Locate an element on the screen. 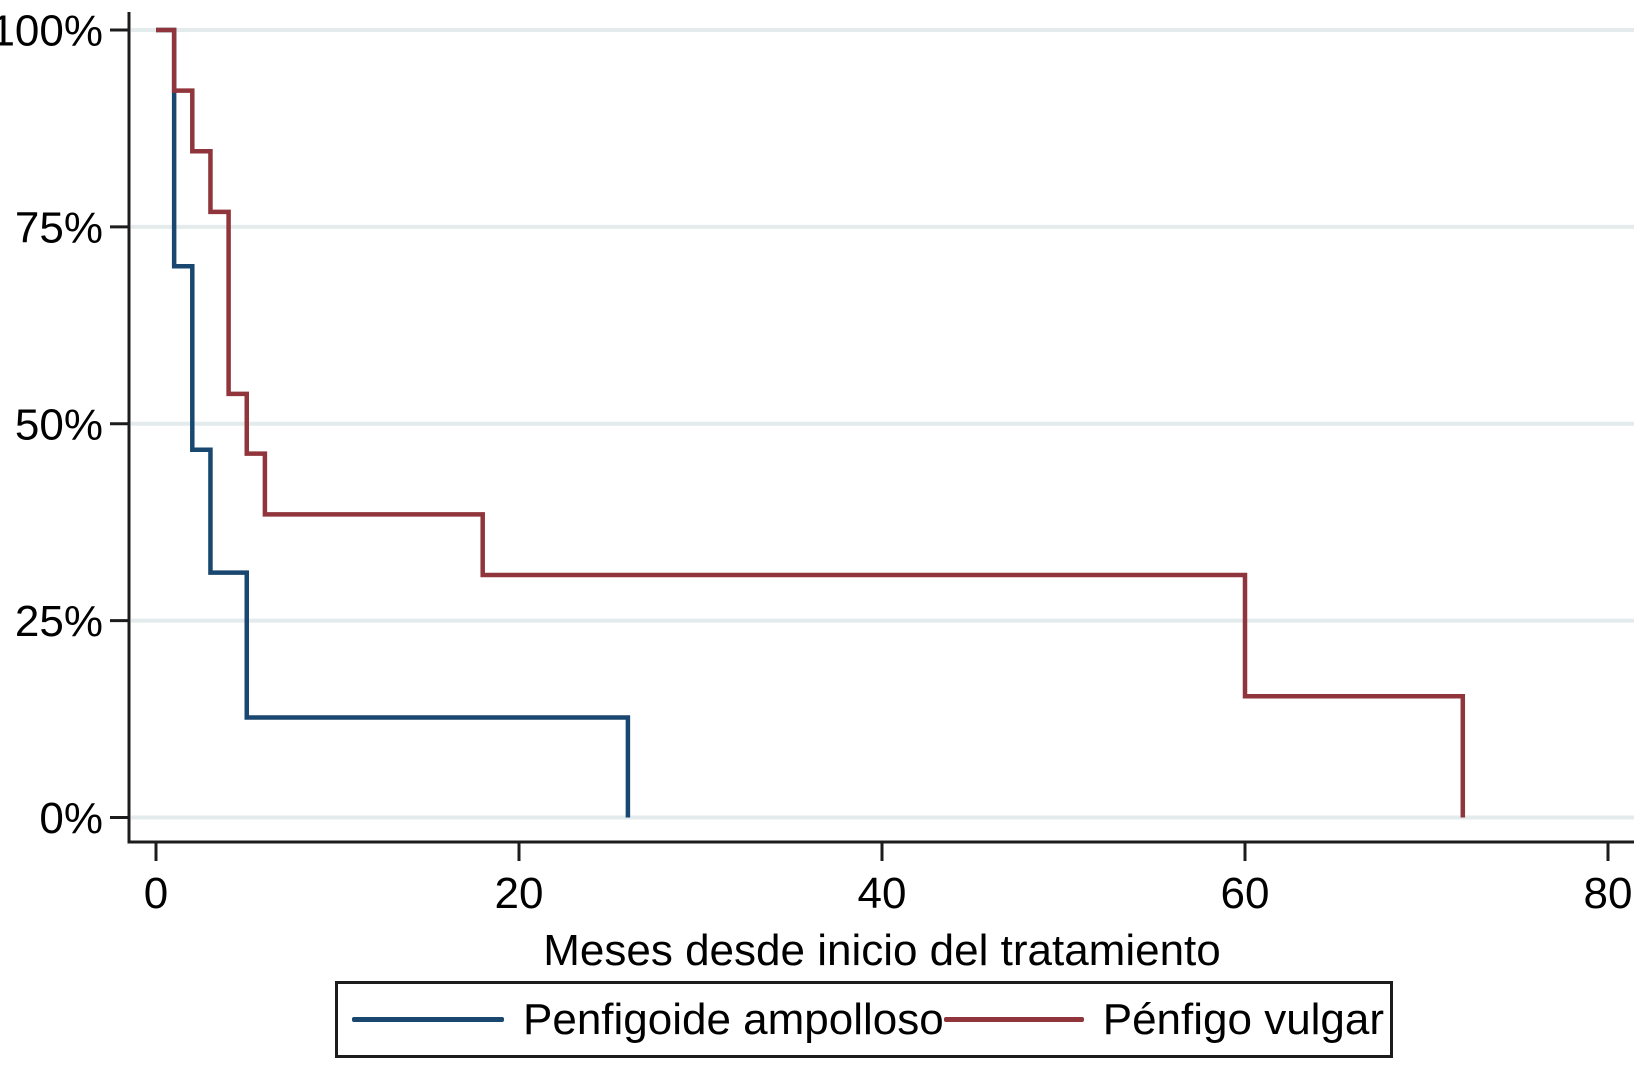  legend-item-penfigo: Pénfigo vulgar is located at coordinates (1164, 1019).